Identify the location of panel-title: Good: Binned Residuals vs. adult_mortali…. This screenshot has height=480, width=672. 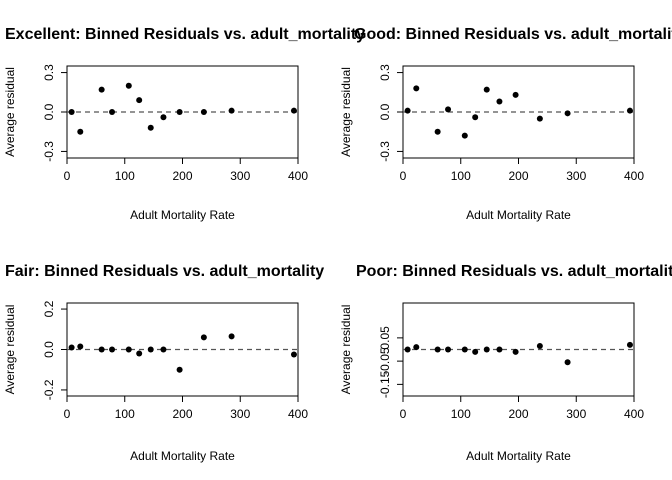
(513, 34).